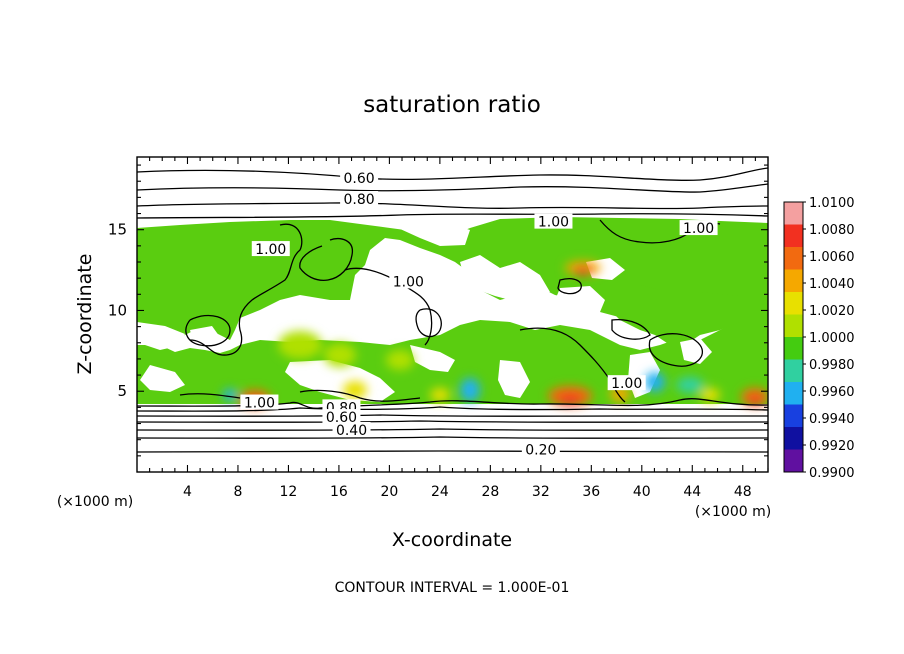 Image resolution: width=904 pixels, height=654 pixels. Describe the element at coordinates (339, 492) in the screenshot. I see `x-tick-label: 16` at that location.